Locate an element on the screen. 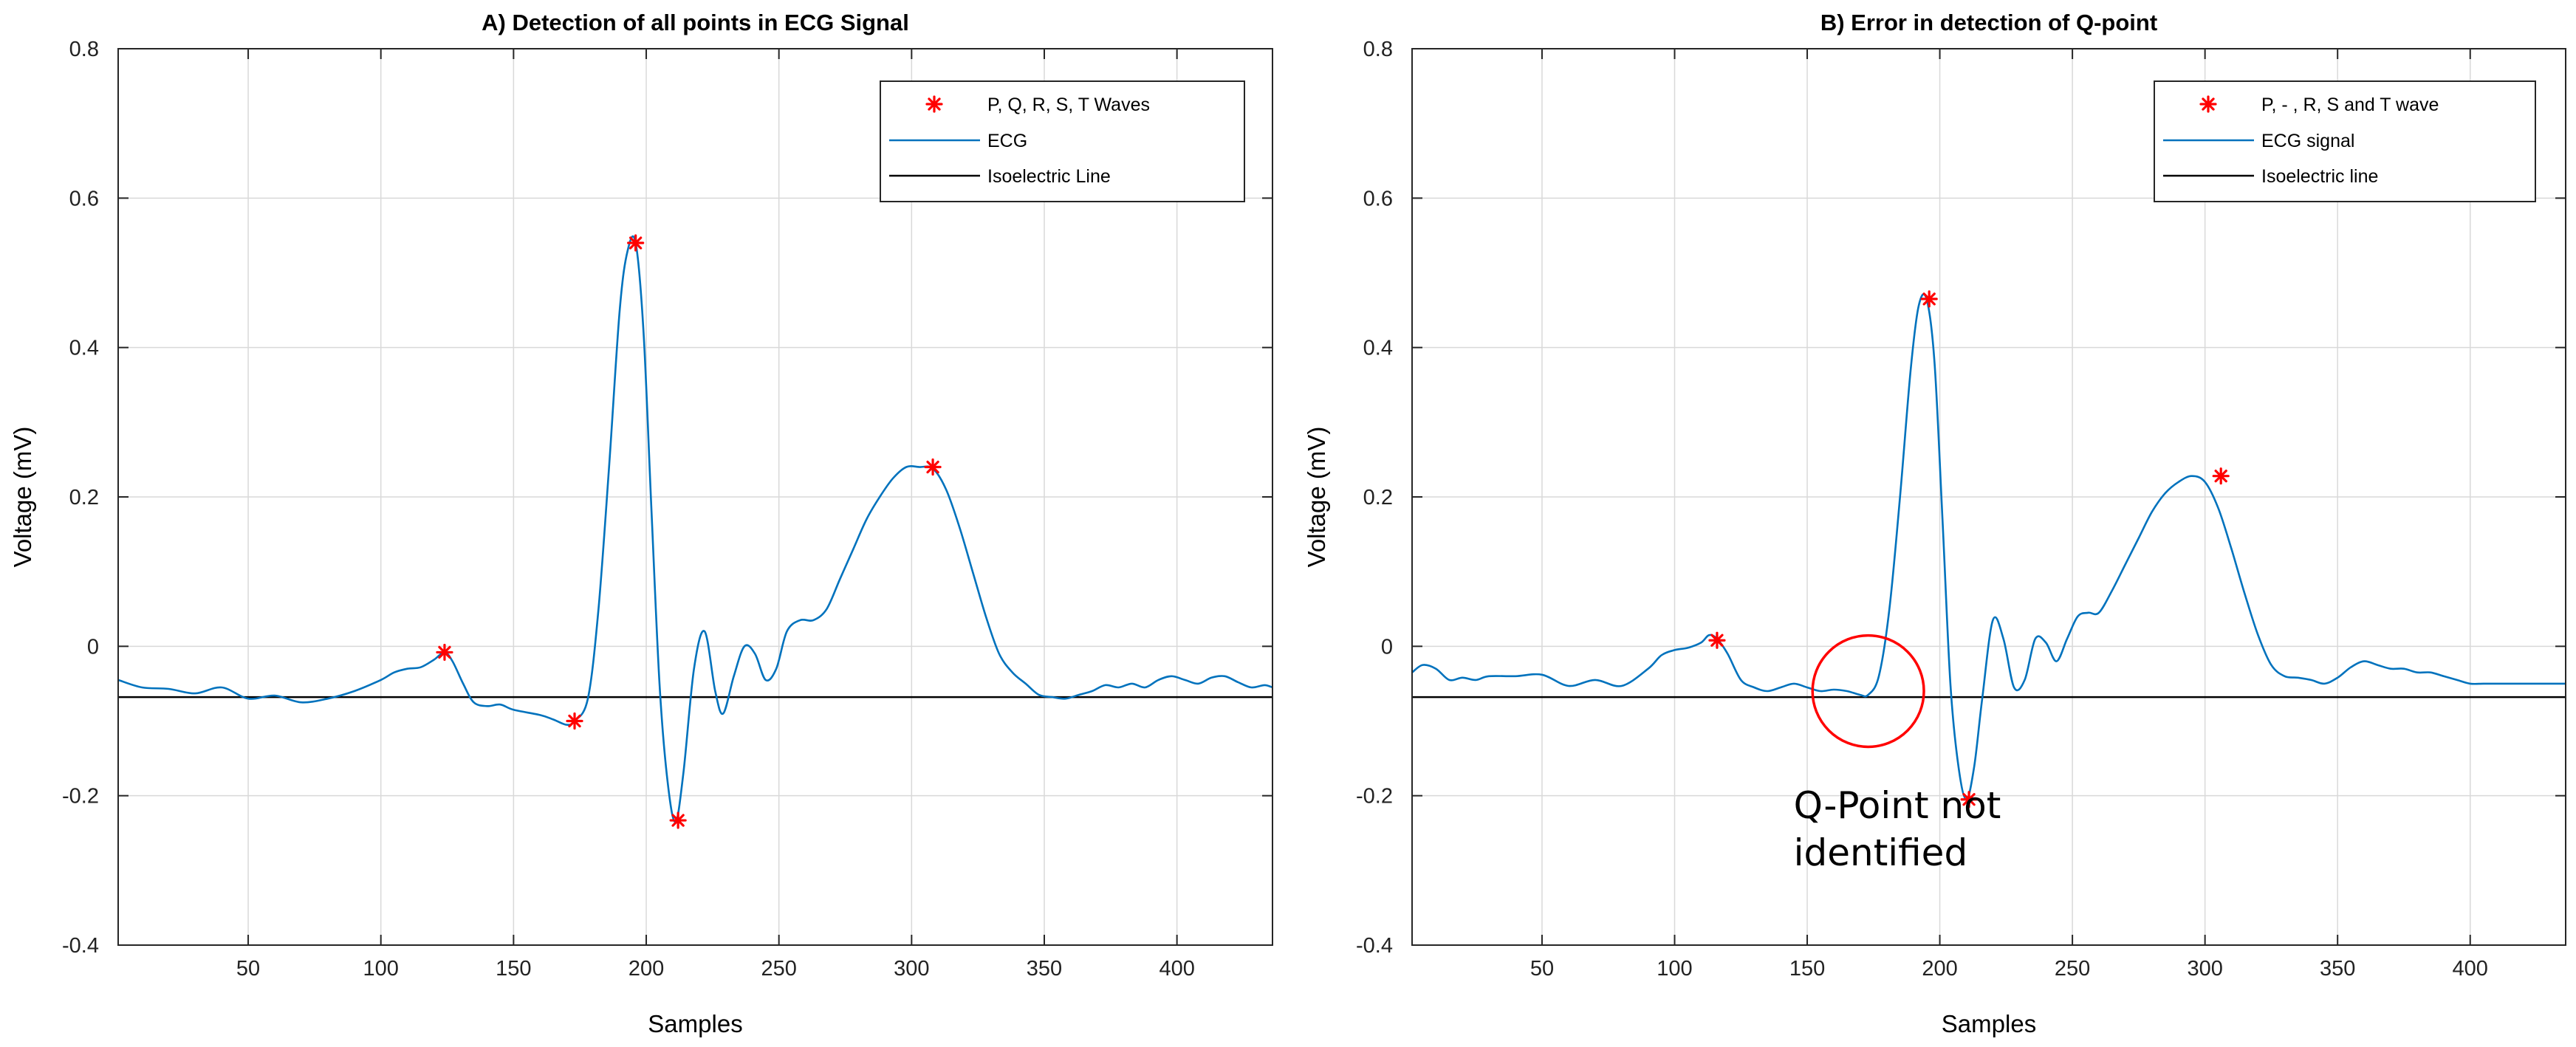  legend-entry: Isoelectric Line is located at coordinates (1049, 176).